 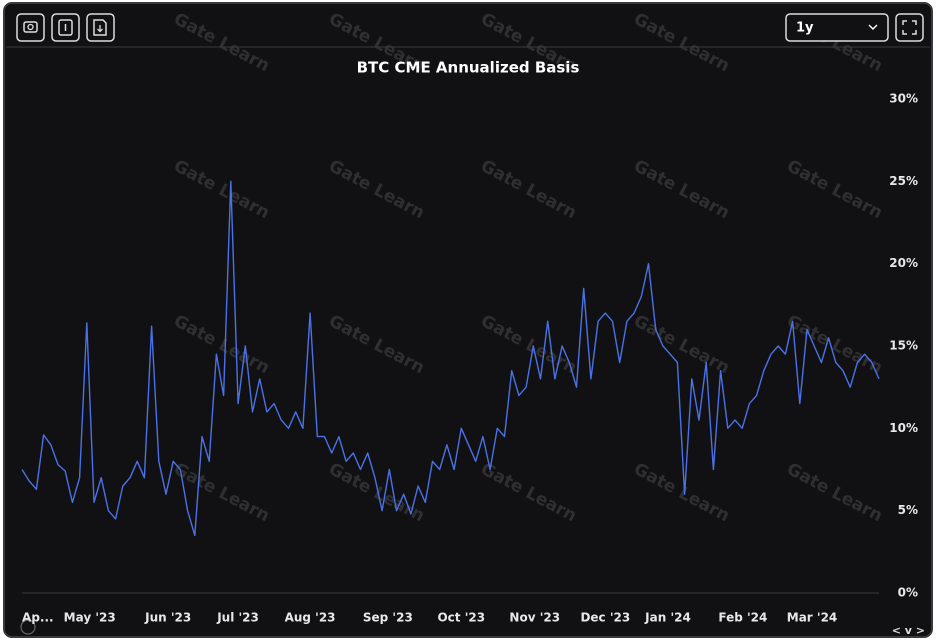 I want to click on x-tick-label: Feb '24, so click(x=742, y=618).